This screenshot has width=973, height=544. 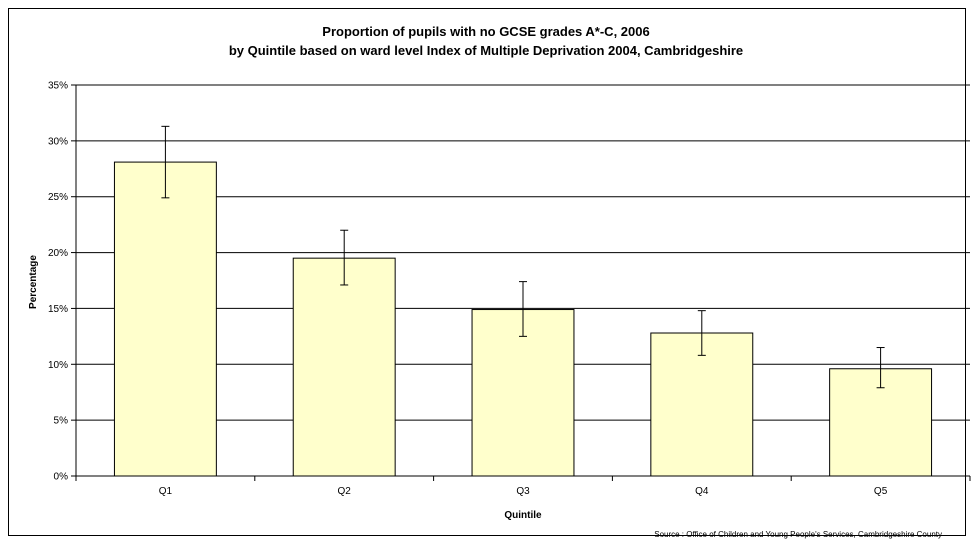 What do you see at coordinates (33, 282) in the screenshot?
I see `y-axis-title: Percentage` at bounding box center [33, 282].